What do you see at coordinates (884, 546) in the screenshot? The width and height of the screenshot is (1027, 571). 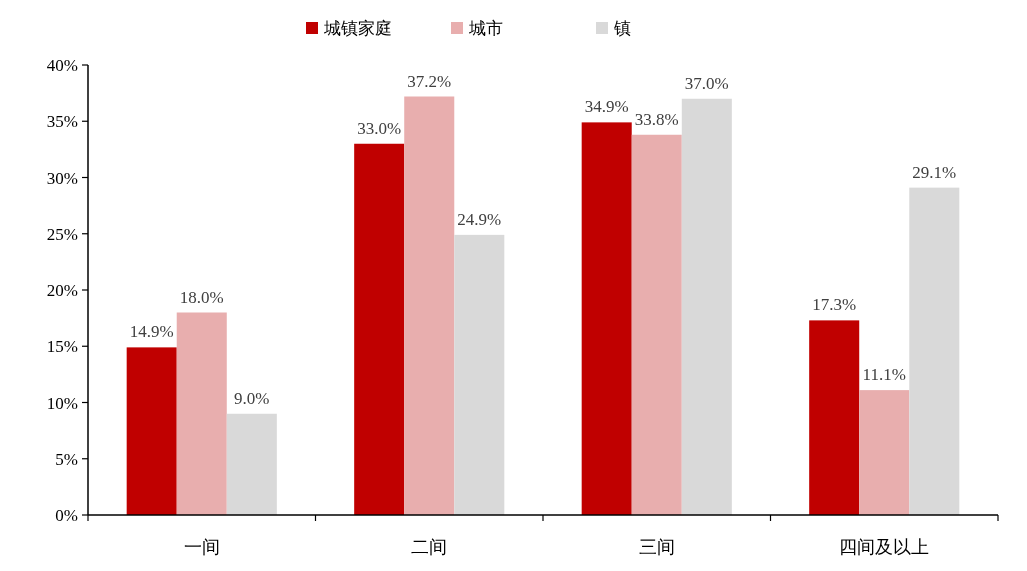 I see `x-tick-label: 四间及以上` at bounding box center [884, 546].